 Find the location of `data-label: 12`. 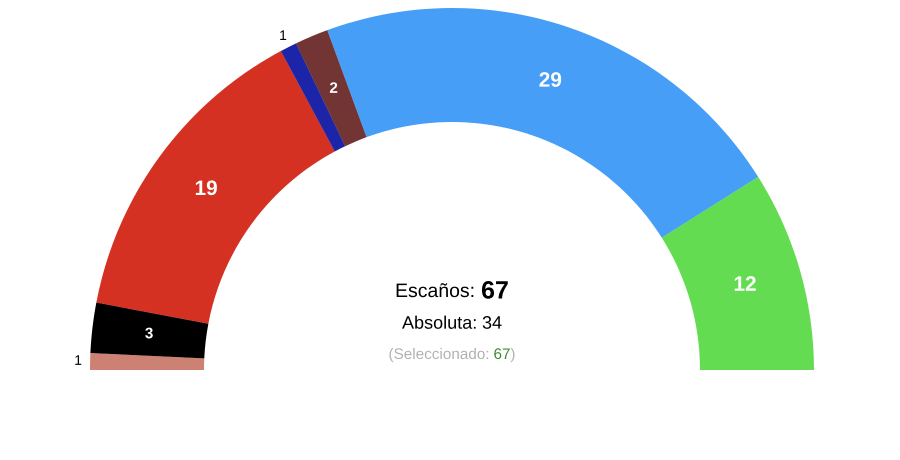

data-label: 12 is located at coordinates (745, 283).